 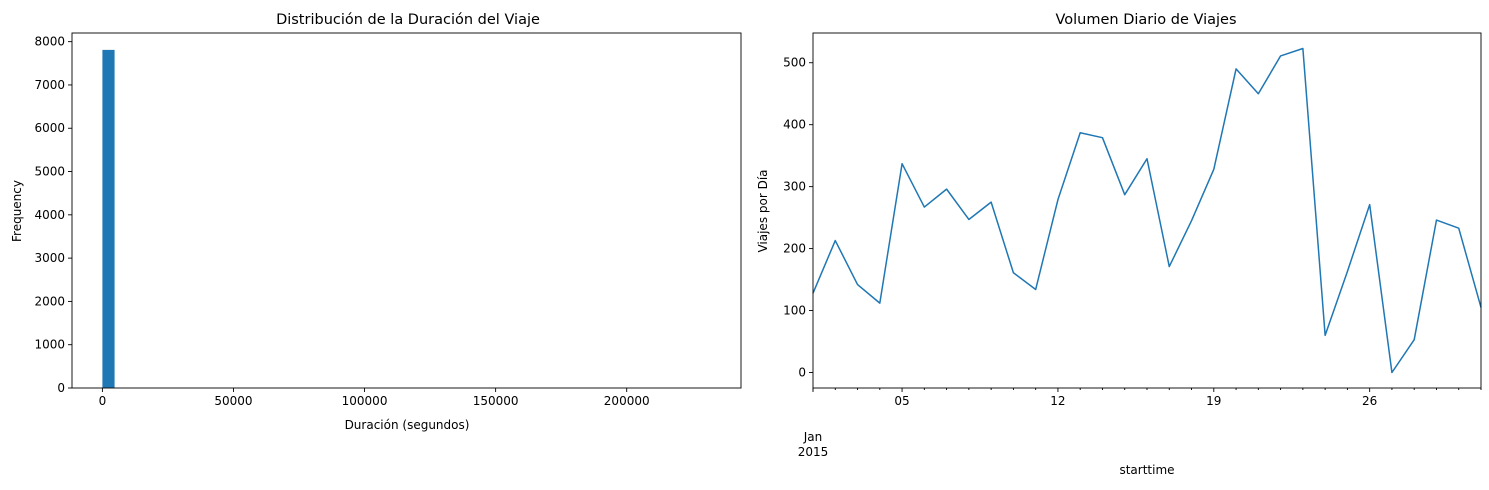 What do you see at coordinates (798, 218) in the screenshot?
I see `chart2-y-ticks: 0 100 200 300 400 500` at bounding box center [798, 218].